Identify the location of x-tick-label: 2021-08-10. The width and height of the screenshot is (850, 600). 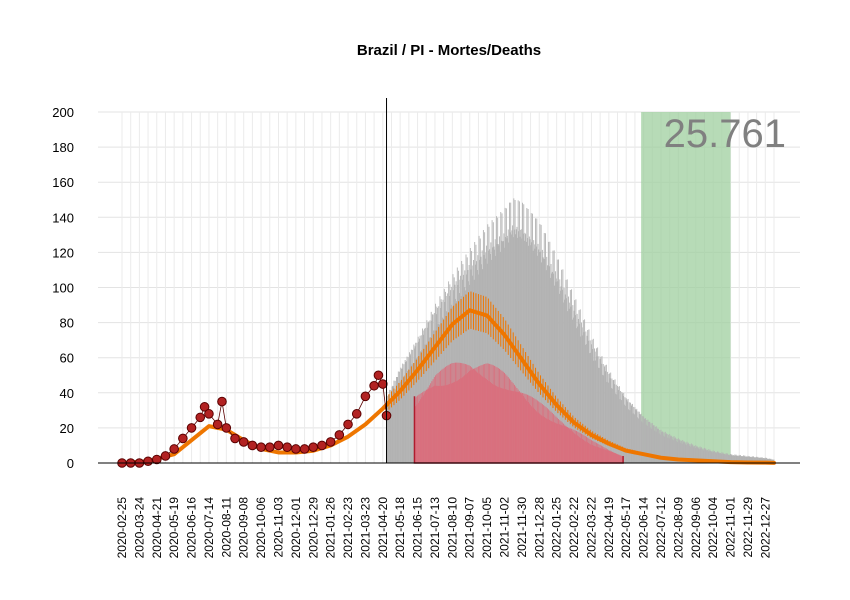
(452, 528).